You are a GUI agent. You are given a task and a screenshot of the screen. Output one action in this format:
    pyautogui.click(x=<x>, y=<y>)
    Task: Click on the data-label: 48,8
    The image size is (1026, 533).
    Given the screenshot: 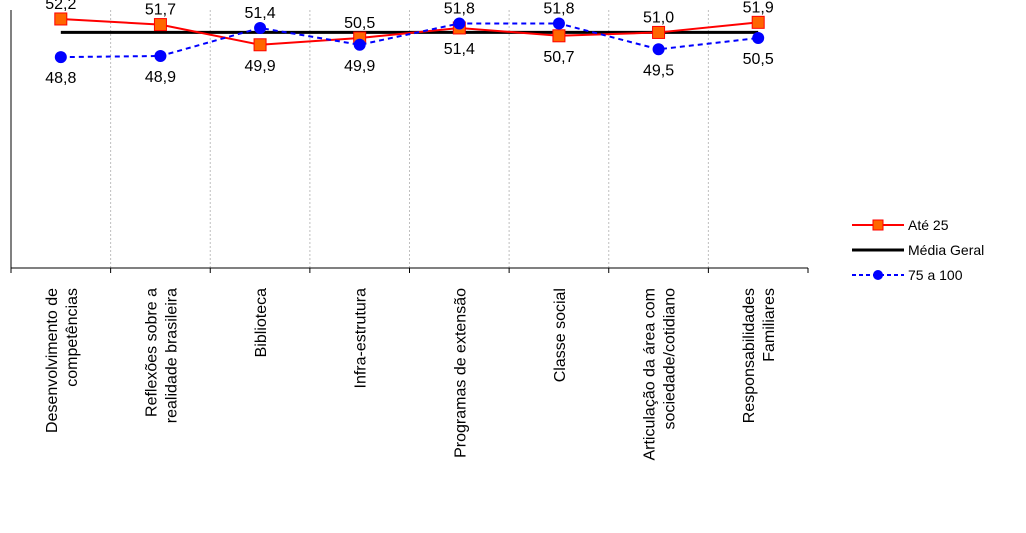 What is the action you would take?
    pyautogui.click(x=60, y=78)
    